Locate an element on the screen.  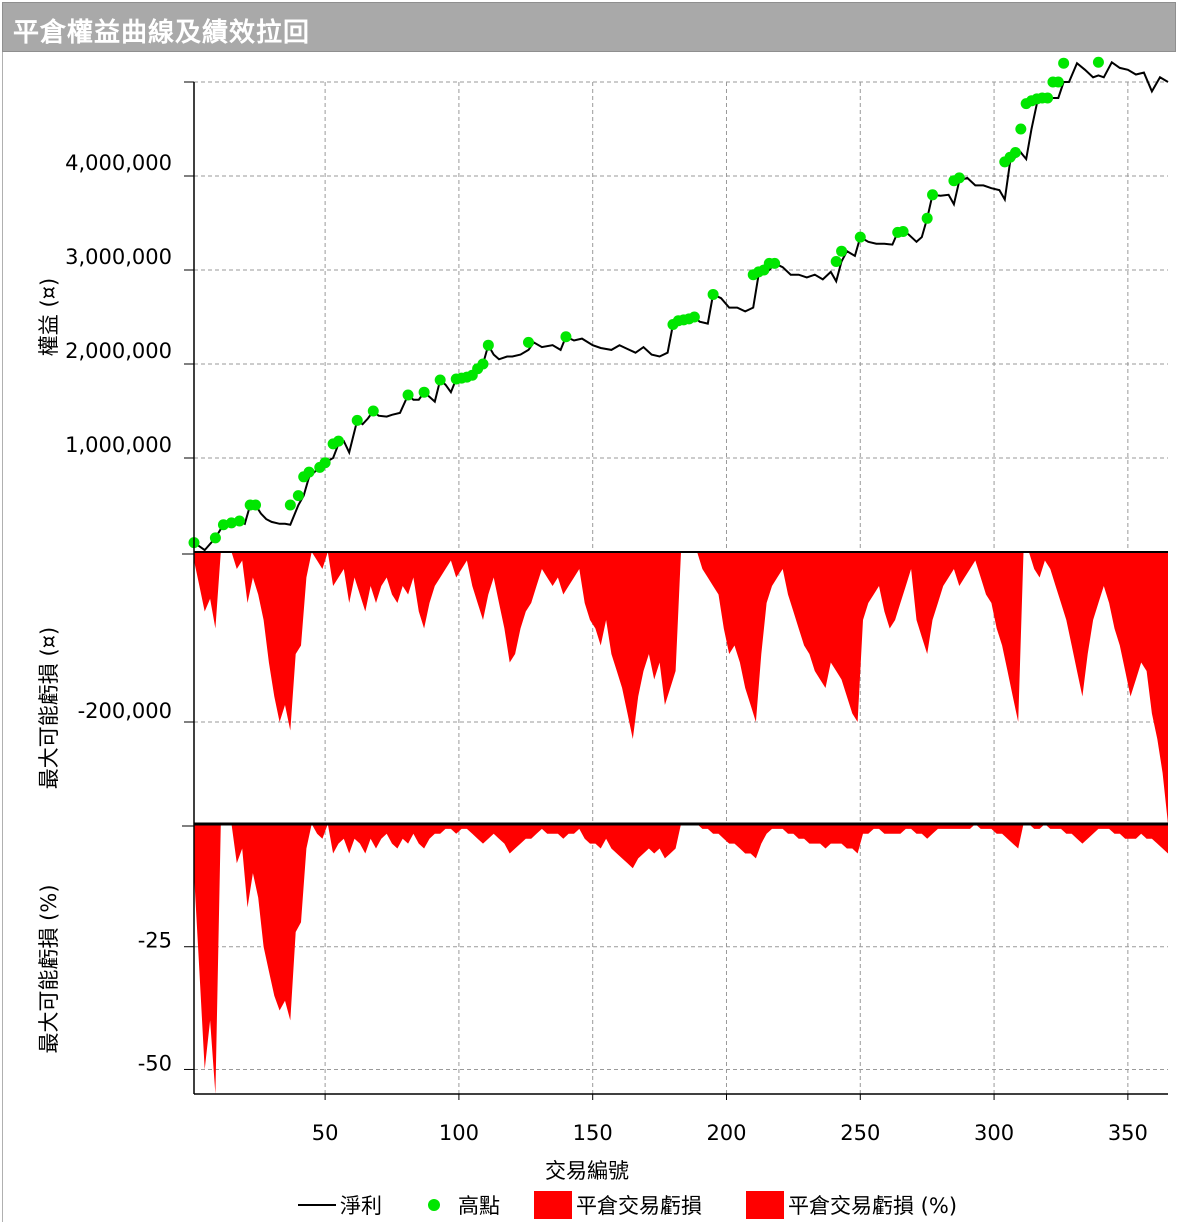
y-tick-label: -200,000 is located at coordinates (125, 711).